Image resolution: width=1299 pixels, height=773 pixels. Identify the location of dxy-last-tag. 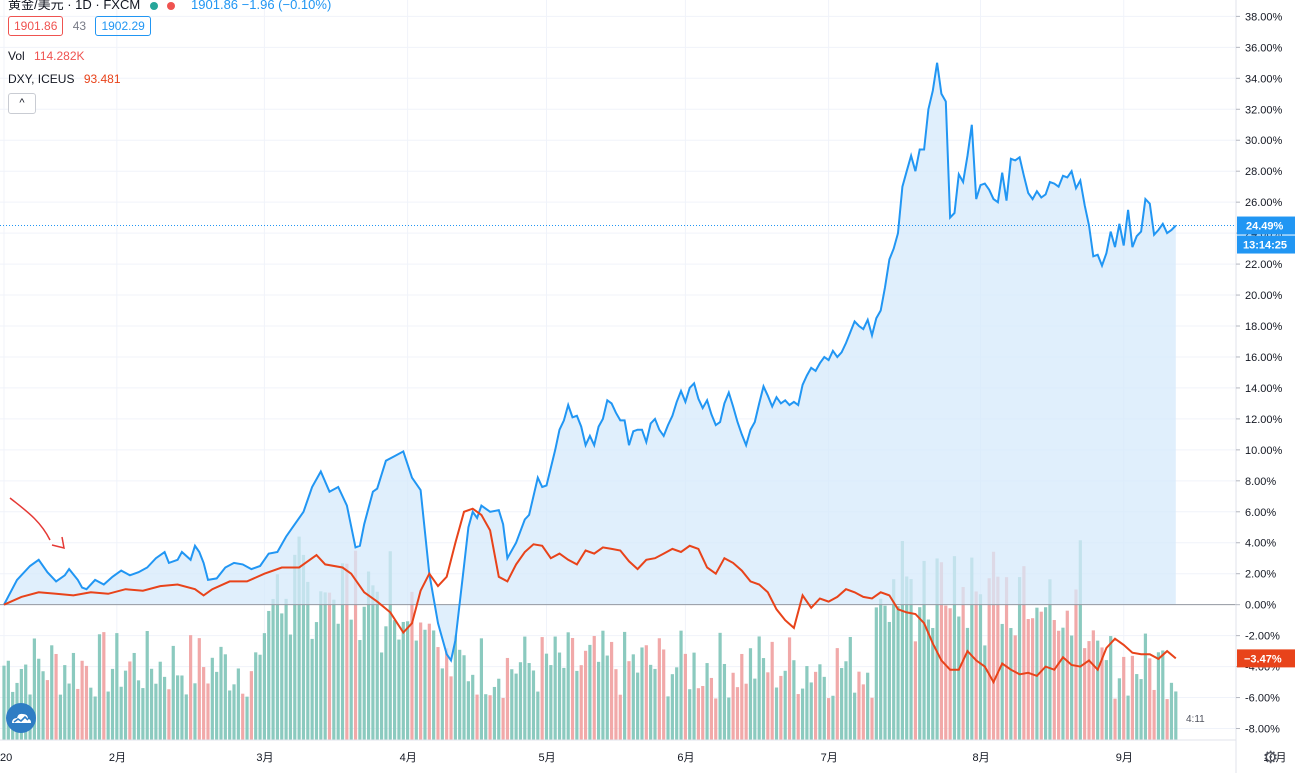
(1266, 658).